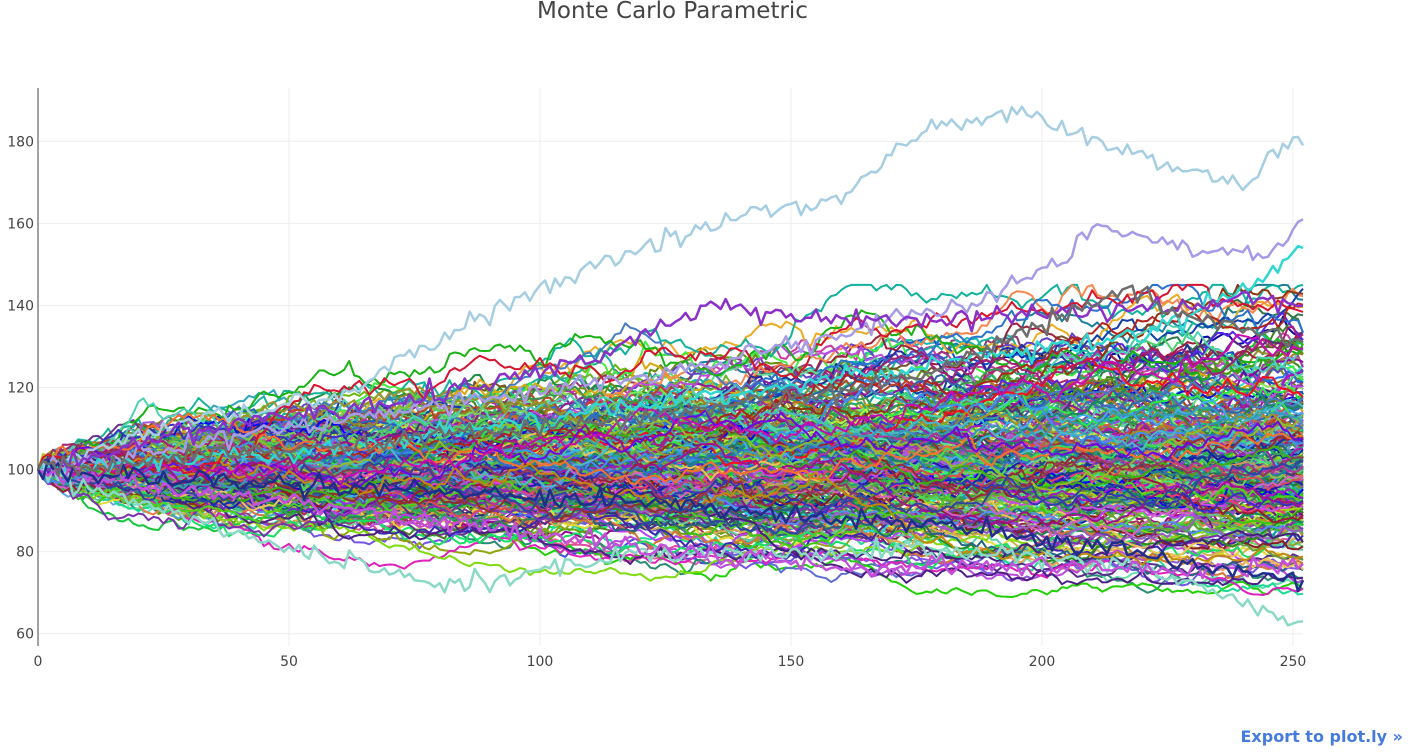 The image size is (1415, 752). I want to click on x-tick-label: 150, so click(791, 662).